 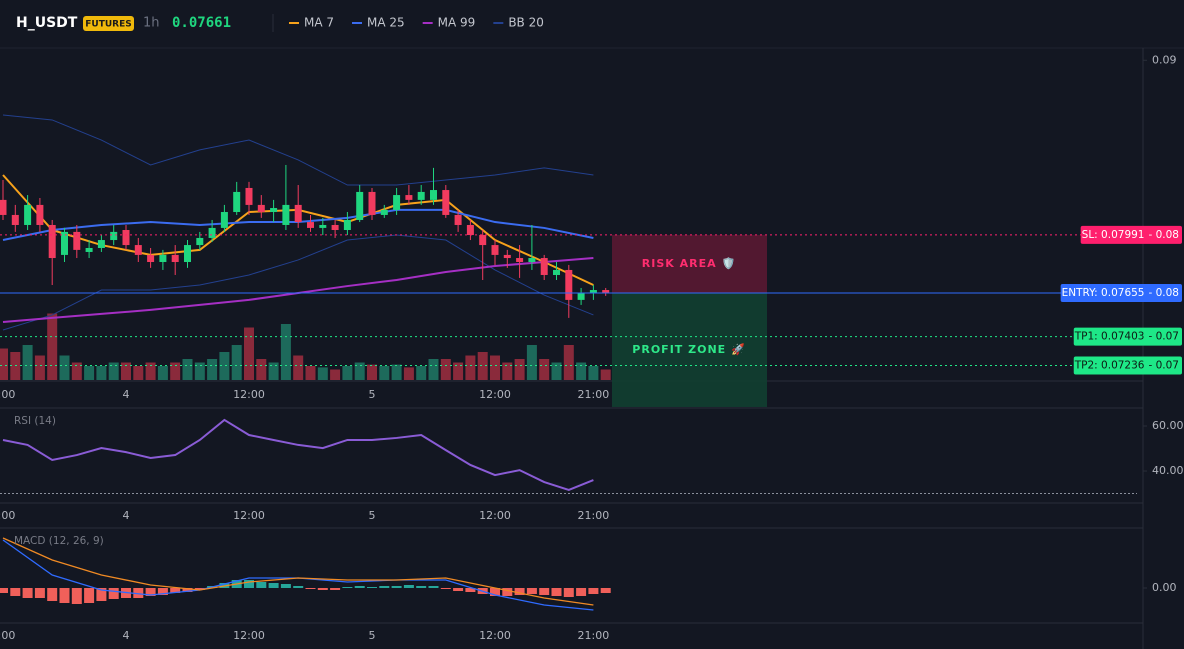 What do you see at coordinates (298, 282) in the screenshot?
I see `band-lower` at bounding box center [298, 282].